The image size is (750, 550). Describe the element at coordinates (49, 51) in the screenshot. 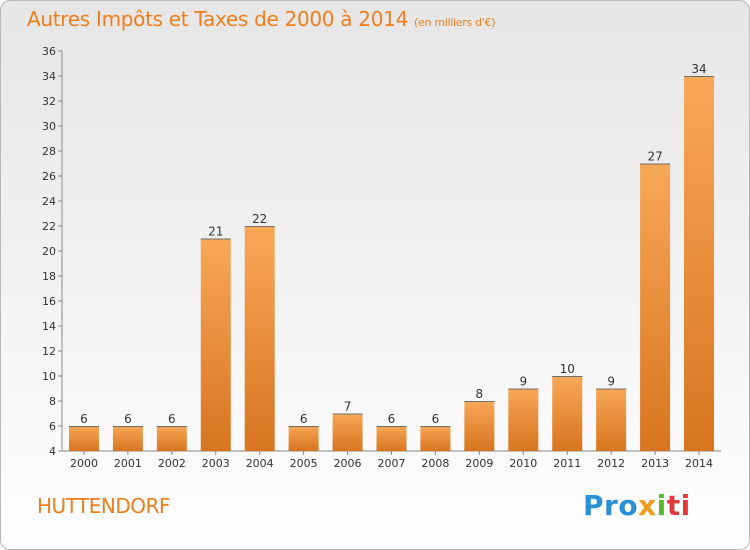

I see `y-tick-label: 36` at that location.